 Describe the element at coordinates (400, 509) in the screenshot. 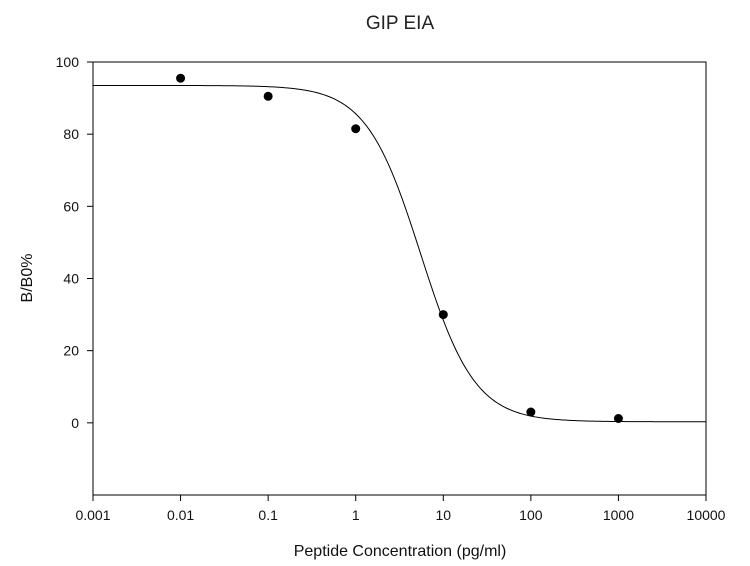

I see `x-axis: 0.001 0.01 0.1 1 10 100 1000 10000` at that location.